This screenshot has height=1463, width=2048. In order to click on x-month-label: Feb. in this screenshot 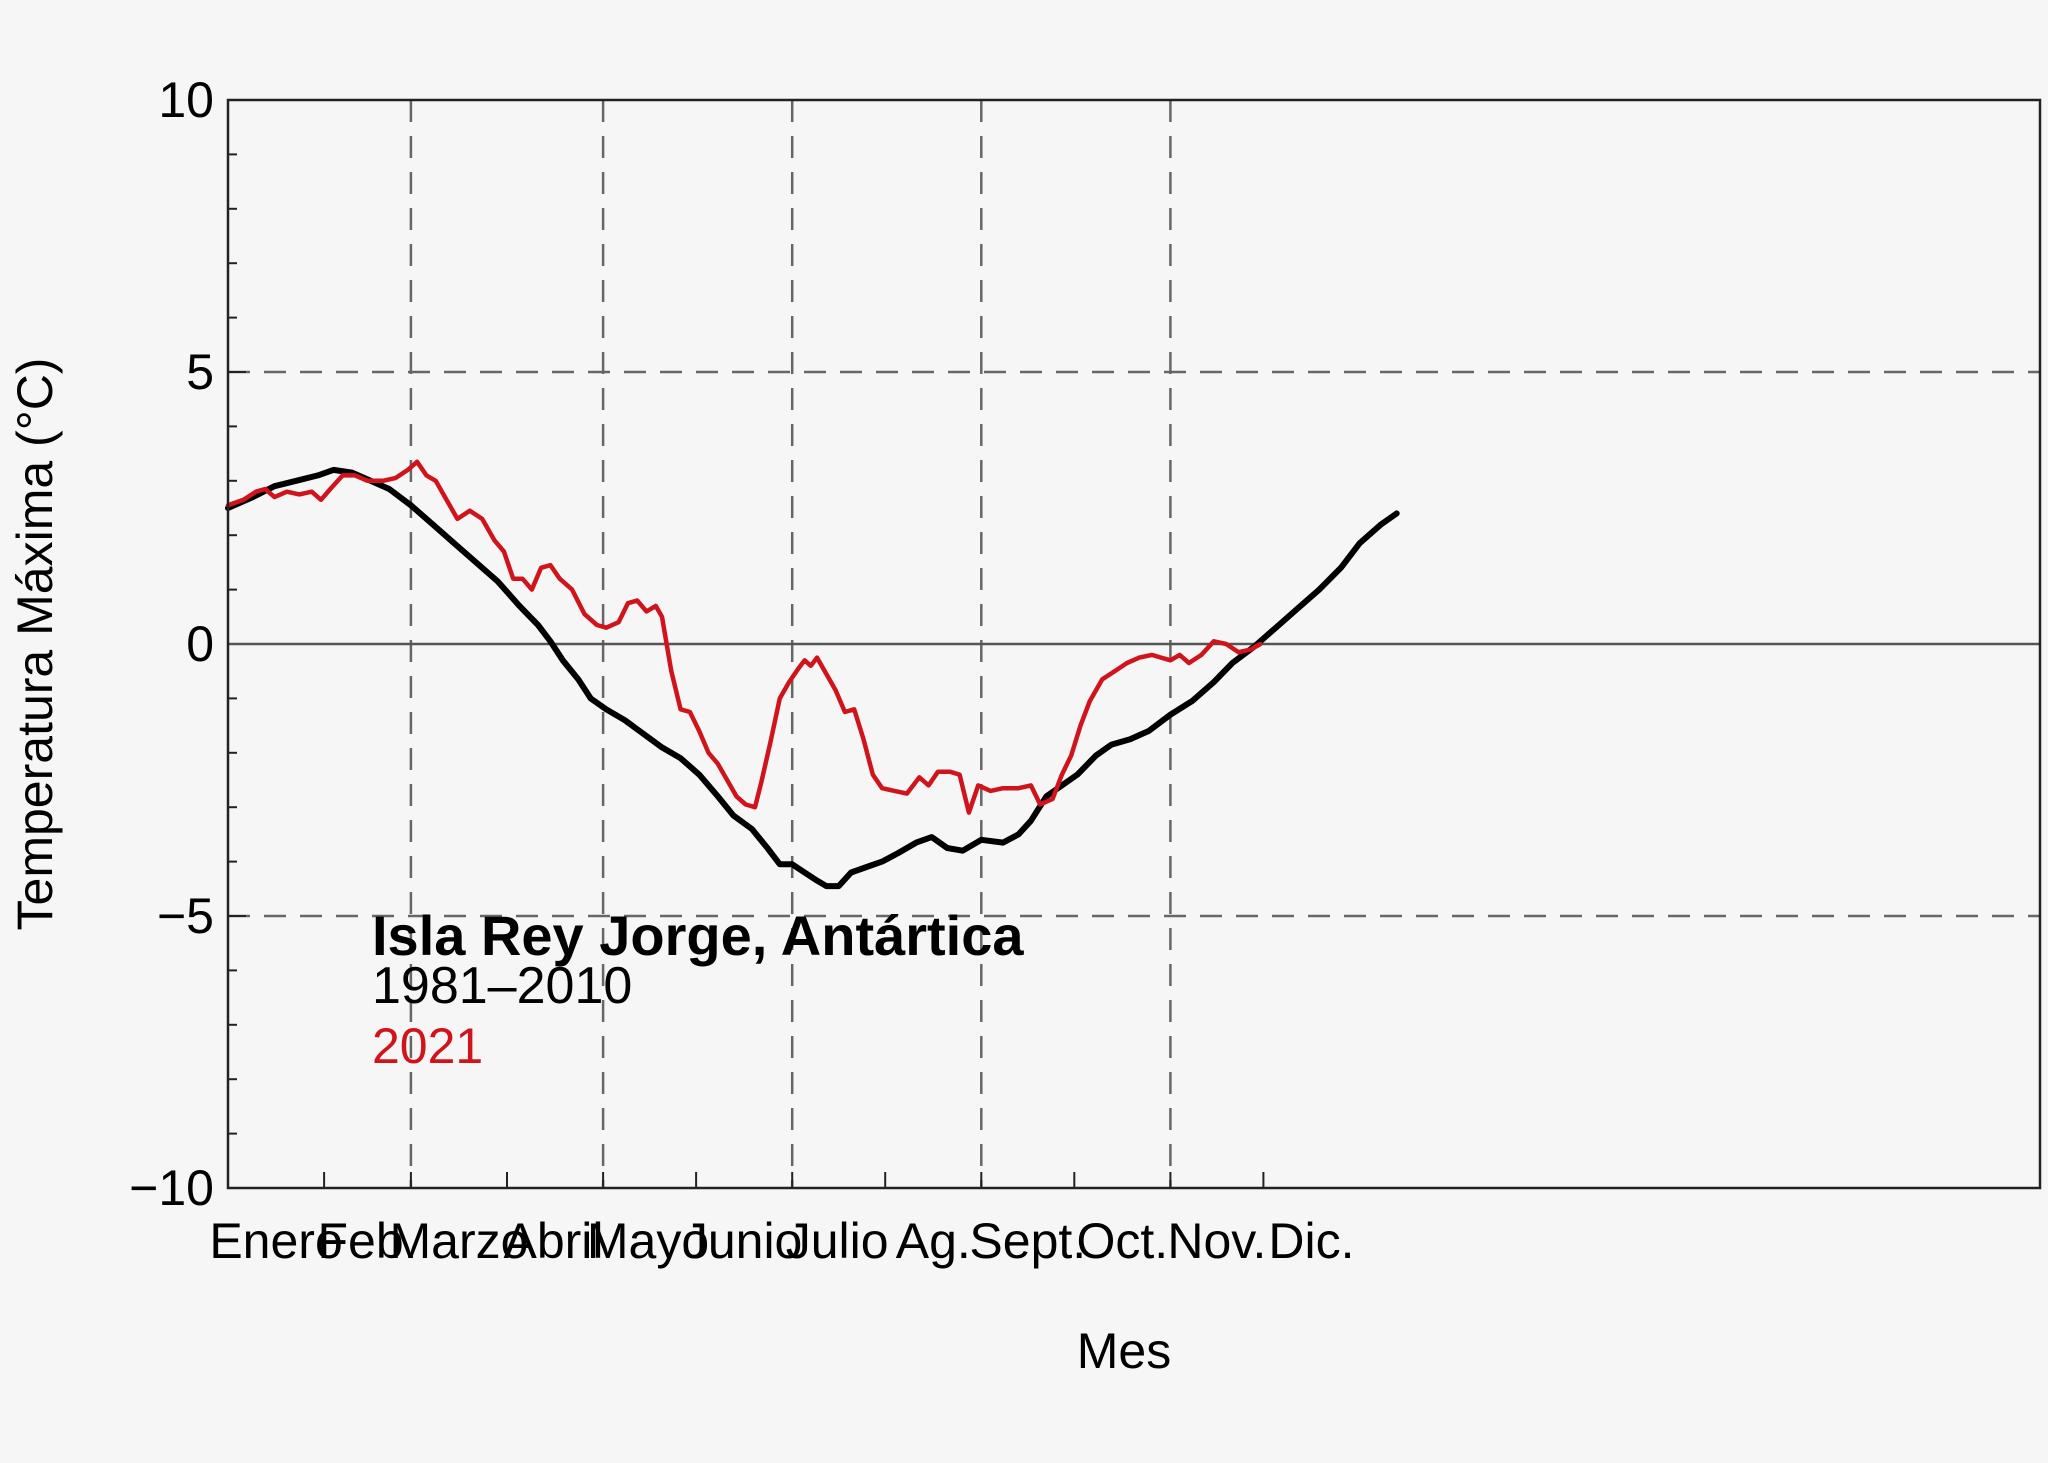, I will do `click(367, 1241)`.